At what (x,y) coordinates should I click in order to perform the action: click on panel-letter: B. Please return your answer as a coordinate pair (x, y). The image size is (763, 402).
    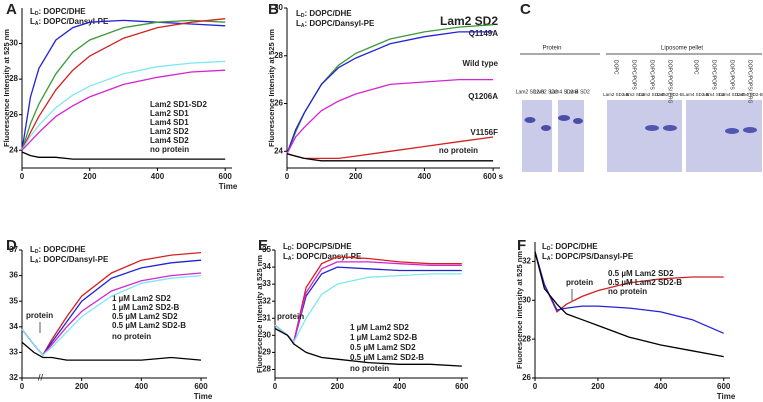
    Looking at the image, I should click on (273, 9).